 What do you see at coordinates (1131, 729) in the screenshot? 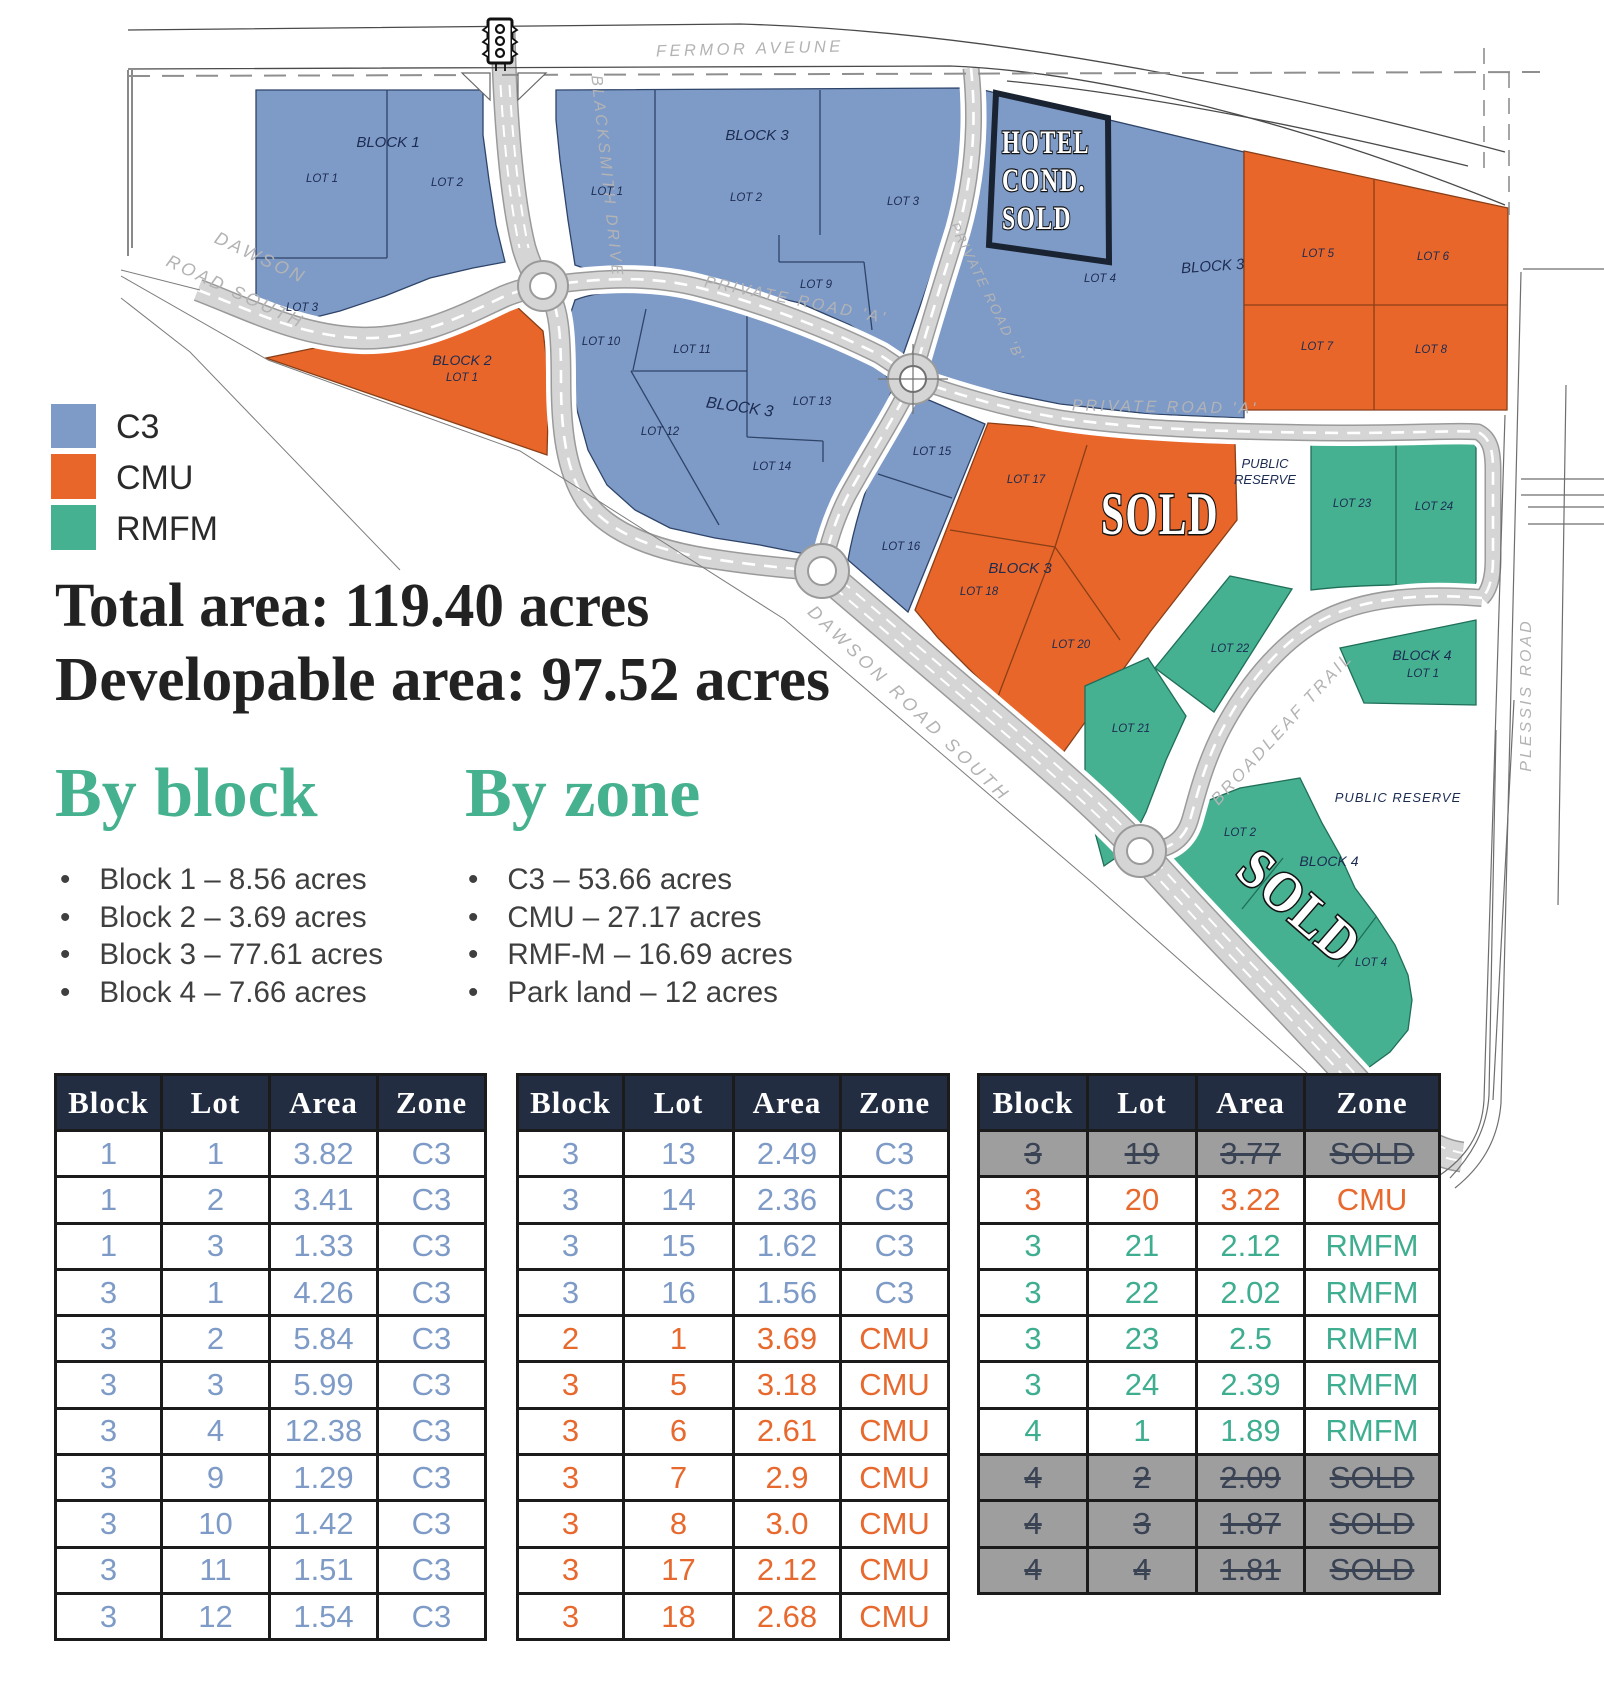
I see `svg-text: LOT 21` at bounding box center [1131, 729].